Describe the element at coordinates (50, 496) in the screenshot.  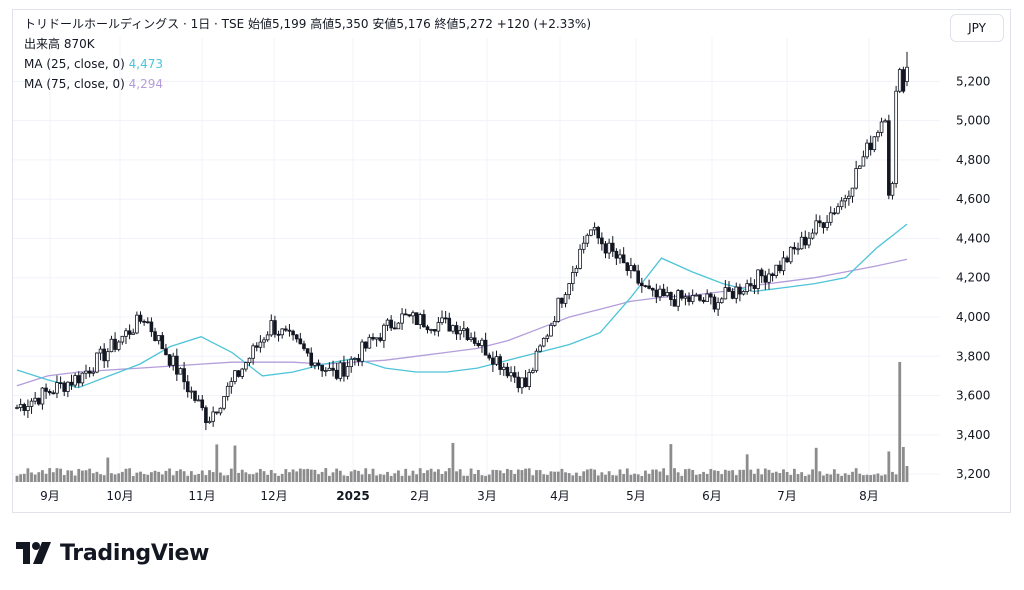
I see `time-tick-label: 9月` at that location.